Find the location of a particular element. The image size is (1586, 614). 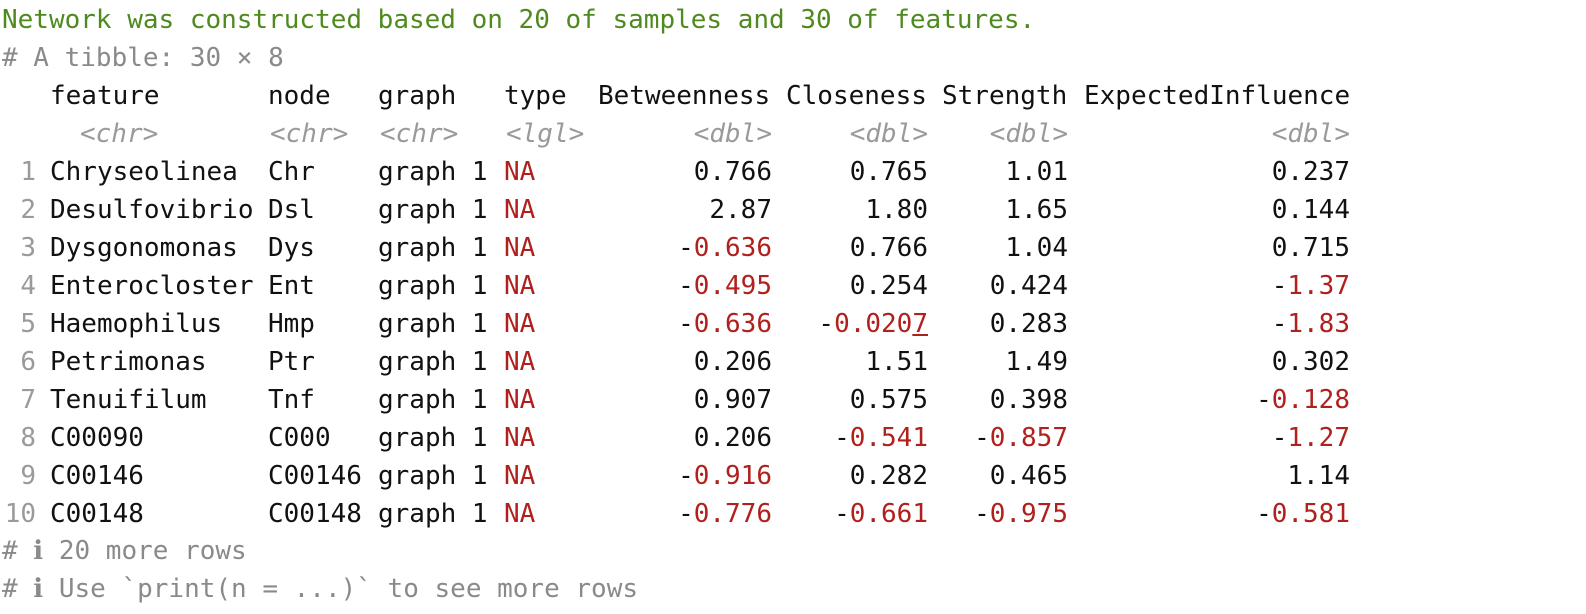

cell-expected-influence: 1.14 is located at coordinates (1318, 476).